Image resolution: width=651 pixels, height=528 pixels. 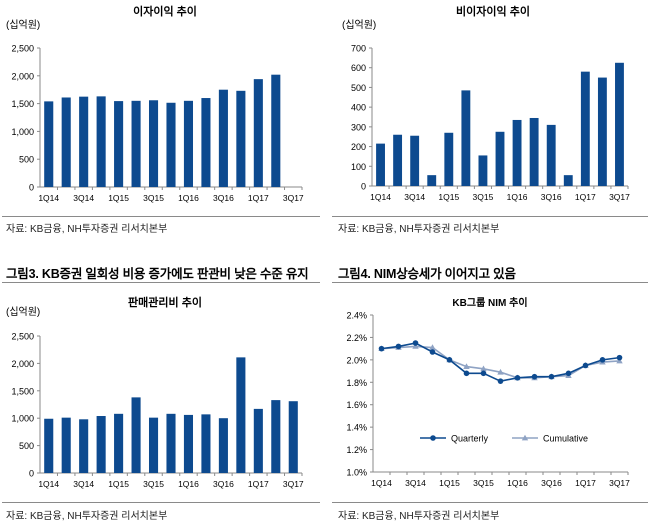 I want to click on y-tick-label: 1.2%, so click(x=356, y=450).